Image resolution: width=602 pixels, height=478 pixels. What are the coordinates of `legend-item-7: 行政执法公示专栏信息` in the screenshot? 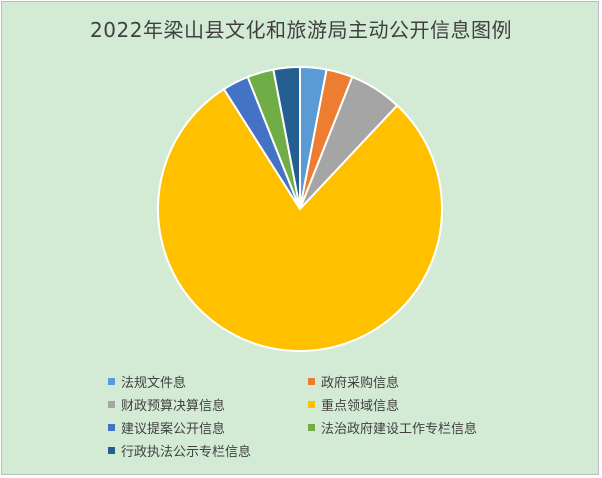 It's located at (208, 451).